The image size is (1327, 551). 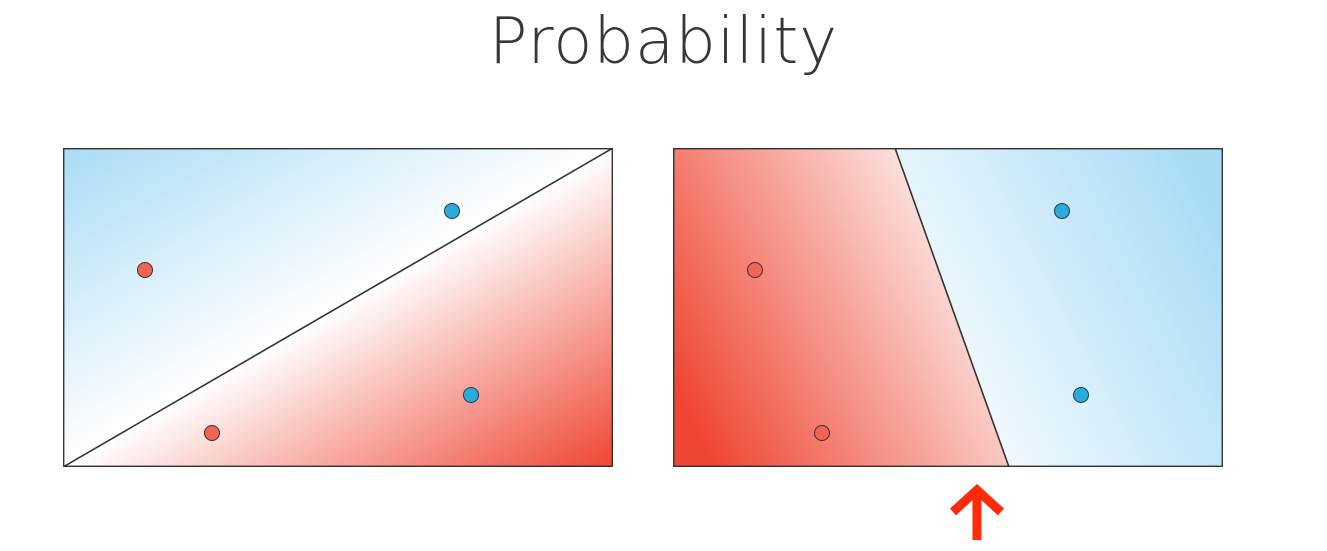 What do you see at coordinates (977, 513) in the screenshot?
I see `up-arrow-icon` at bounding box center [977, 513].